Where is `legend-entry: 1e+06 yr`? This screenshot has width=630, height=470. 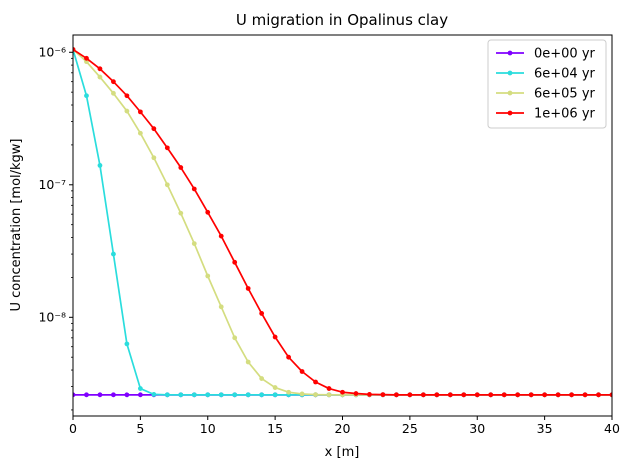
legend-entry: 1e+06 yr is located at coordinates (546, 114).